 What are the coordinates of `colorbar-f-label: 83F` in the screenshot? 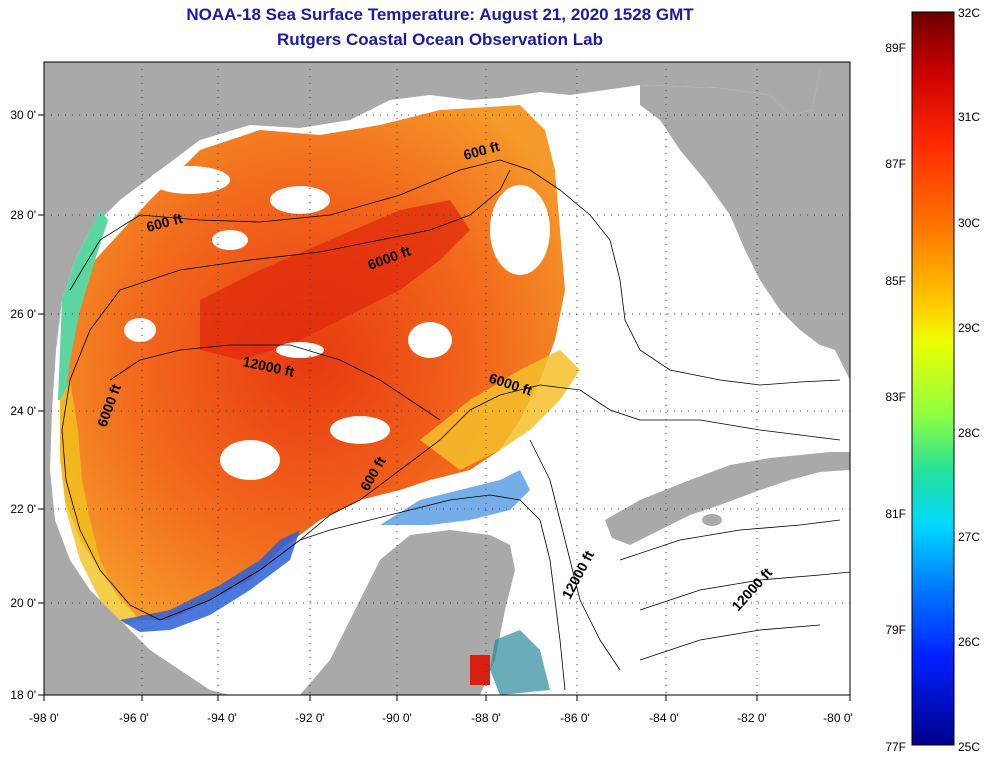 It's located at (895, 397).